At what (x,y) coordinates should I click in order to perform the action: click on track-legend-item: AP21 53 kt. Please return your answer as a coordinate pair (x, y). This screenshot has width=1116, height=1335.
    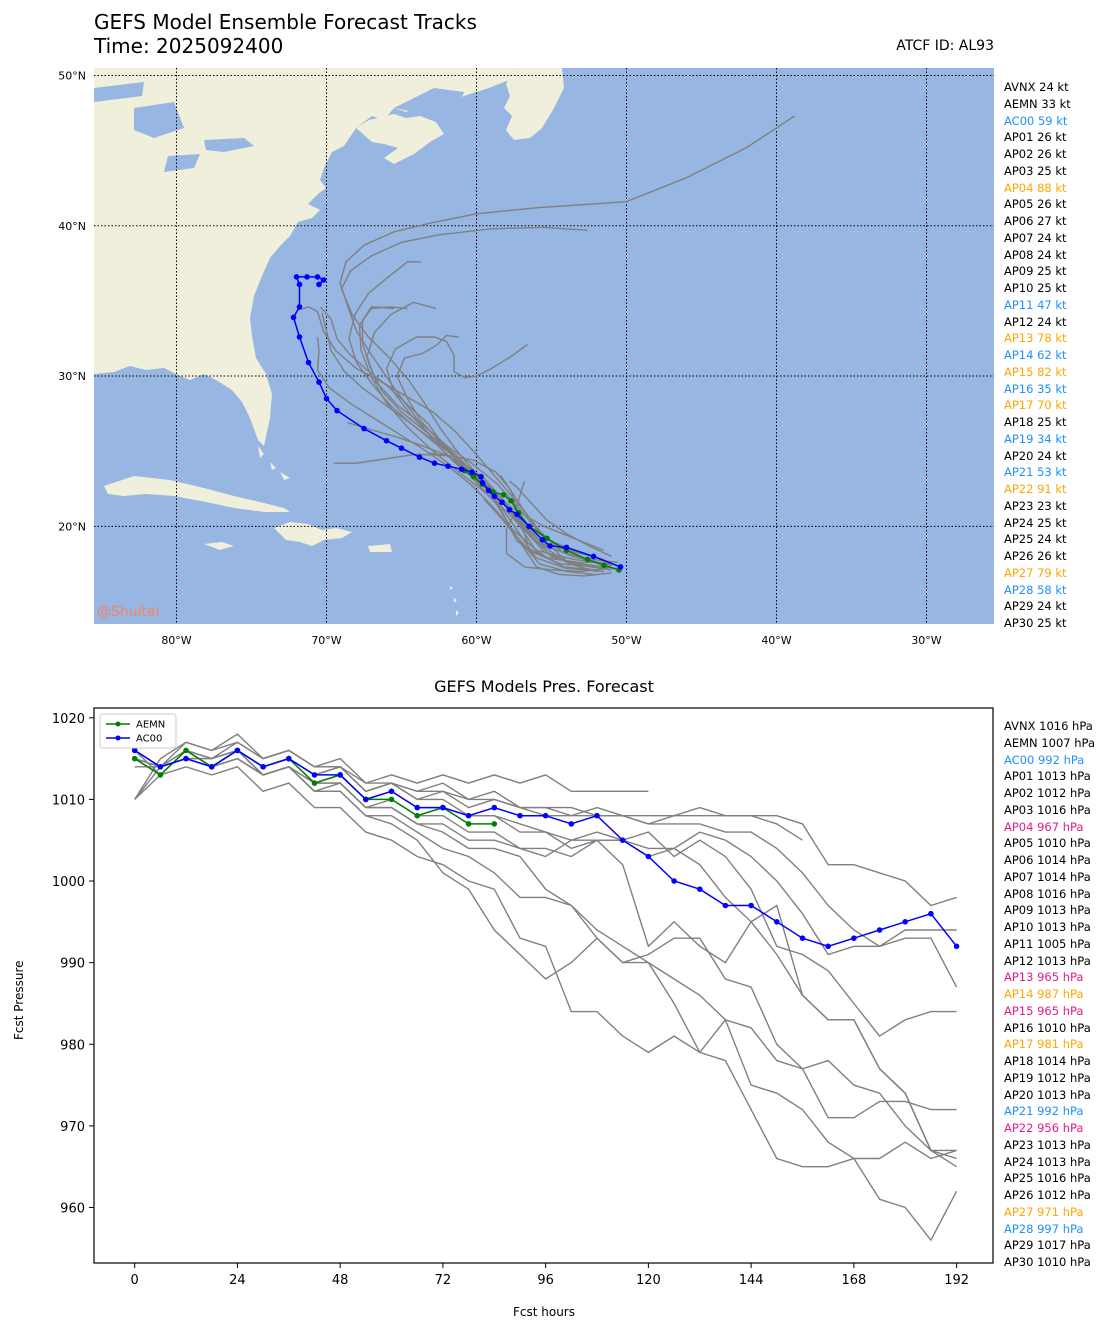
    Looking at the image, I should click on (1035, 472).